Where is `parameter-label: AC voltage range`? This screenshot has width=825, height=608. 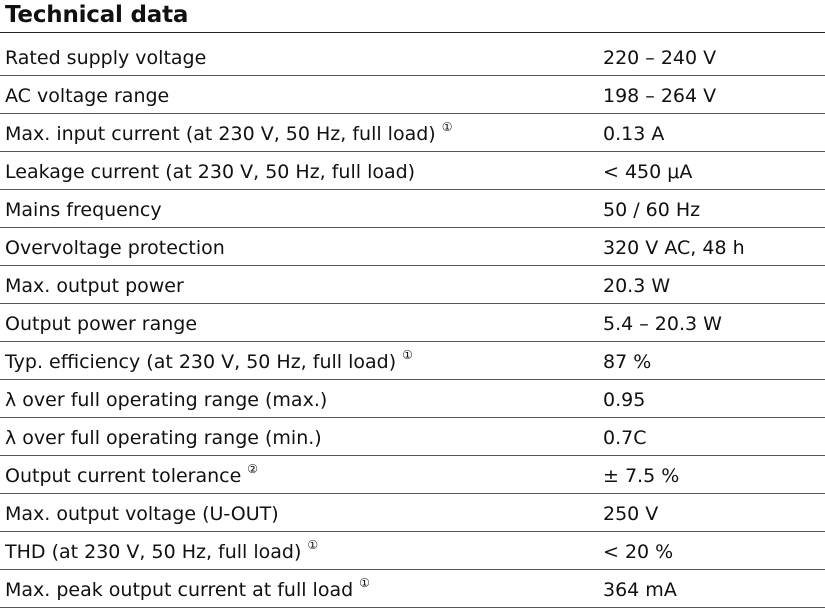 parameter-label: AC voltage range is located at coordinates (87, 95).